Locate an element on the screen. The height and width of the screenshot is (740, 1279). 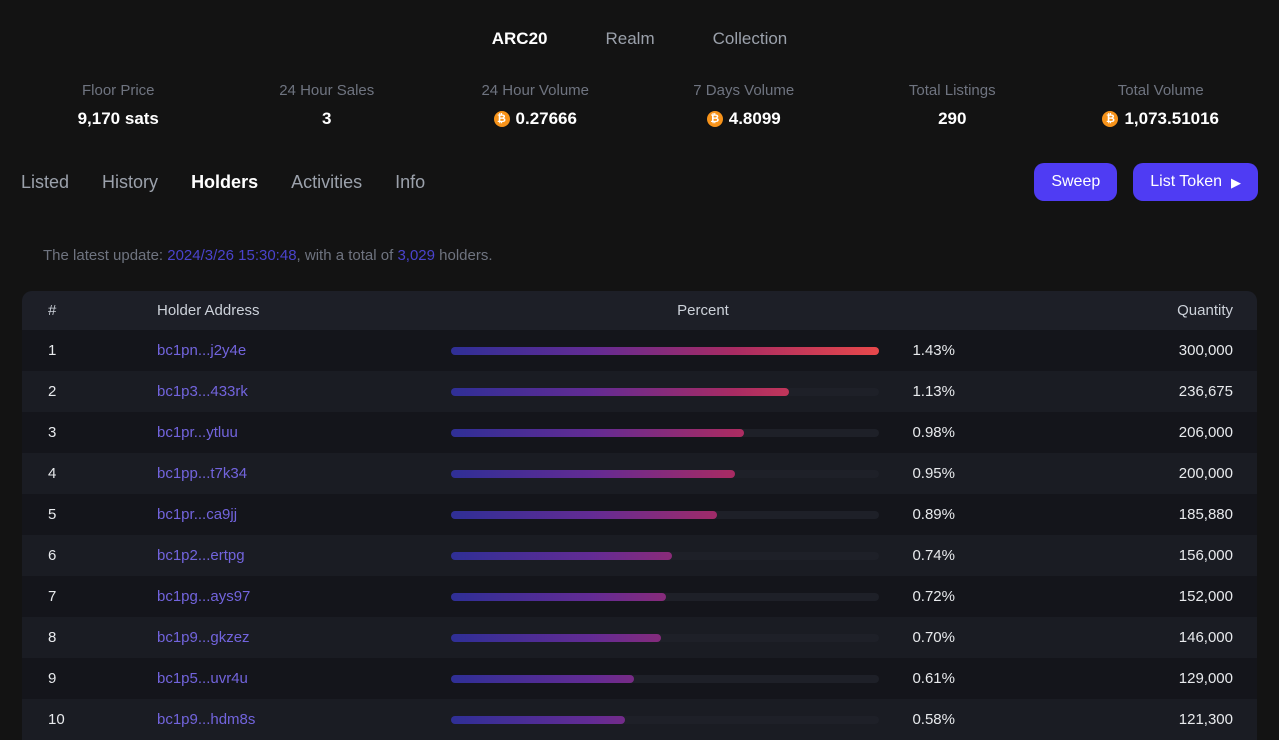
holder-address-link: bc1p3...433rk is located at coordinates (202, 391).